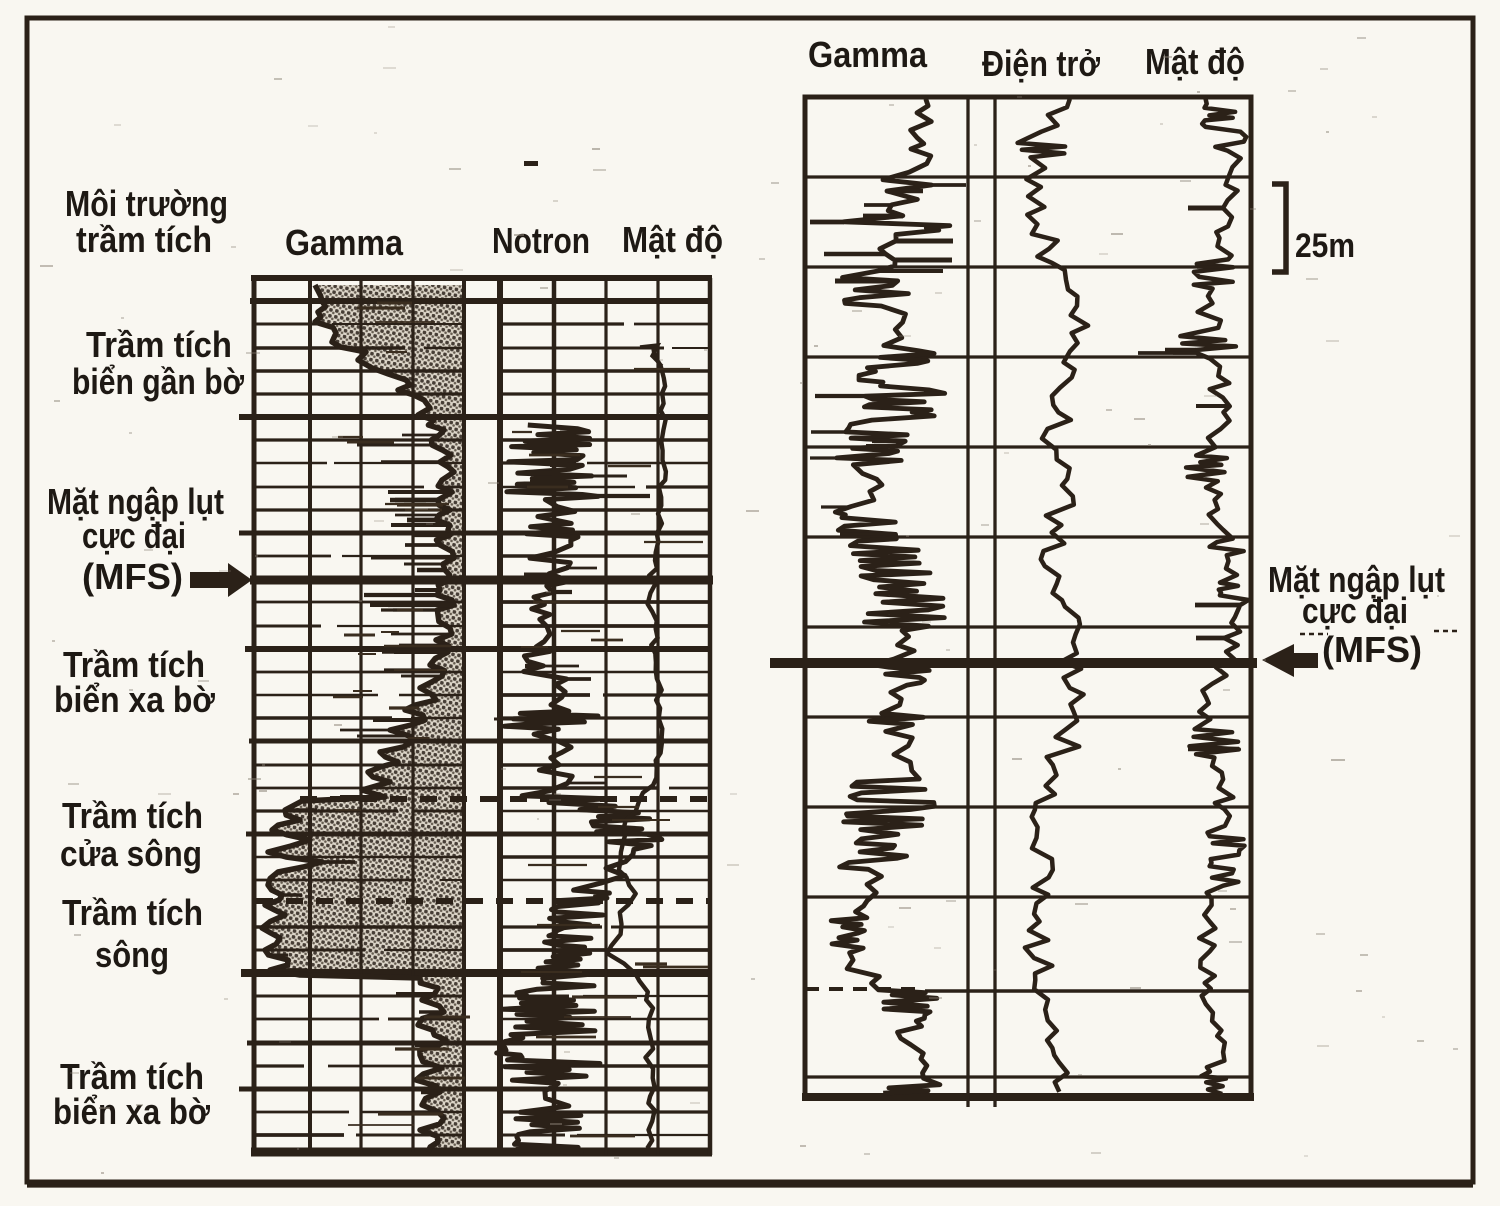 This screenshot has height=1206, width=1500. Describe the element at coordinates (146, 203) in the screenshot. I see `svg-text: Môi trường` at that location.